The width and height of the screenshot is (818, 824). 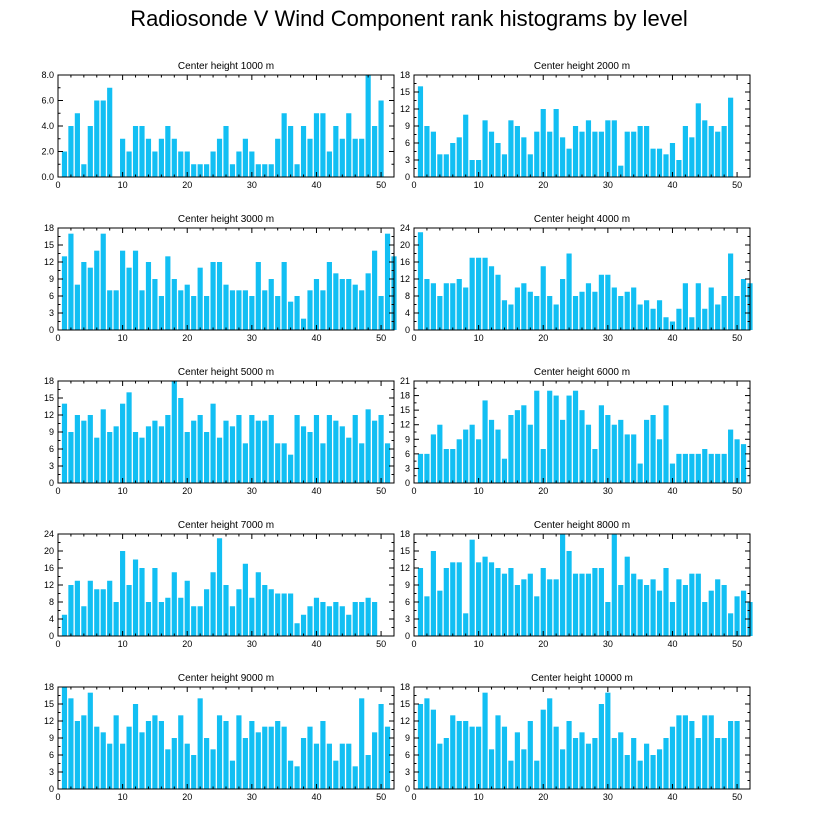 I want to click on y-tick-label: 18, so click(x=405, y=534).